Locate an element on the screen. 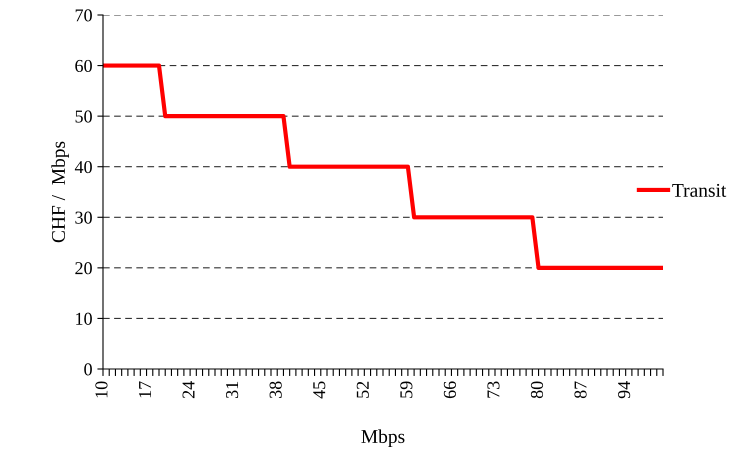  x-tick-label: 59 is located at coordinates (406, 390).